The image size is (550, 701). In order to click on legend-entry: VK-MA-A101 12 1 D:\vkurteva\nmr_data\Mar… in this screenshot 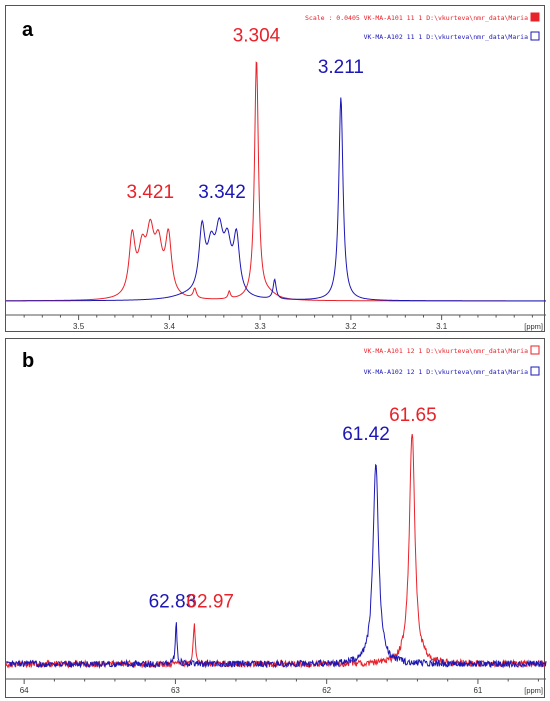, I will do `click(446, 351)`.